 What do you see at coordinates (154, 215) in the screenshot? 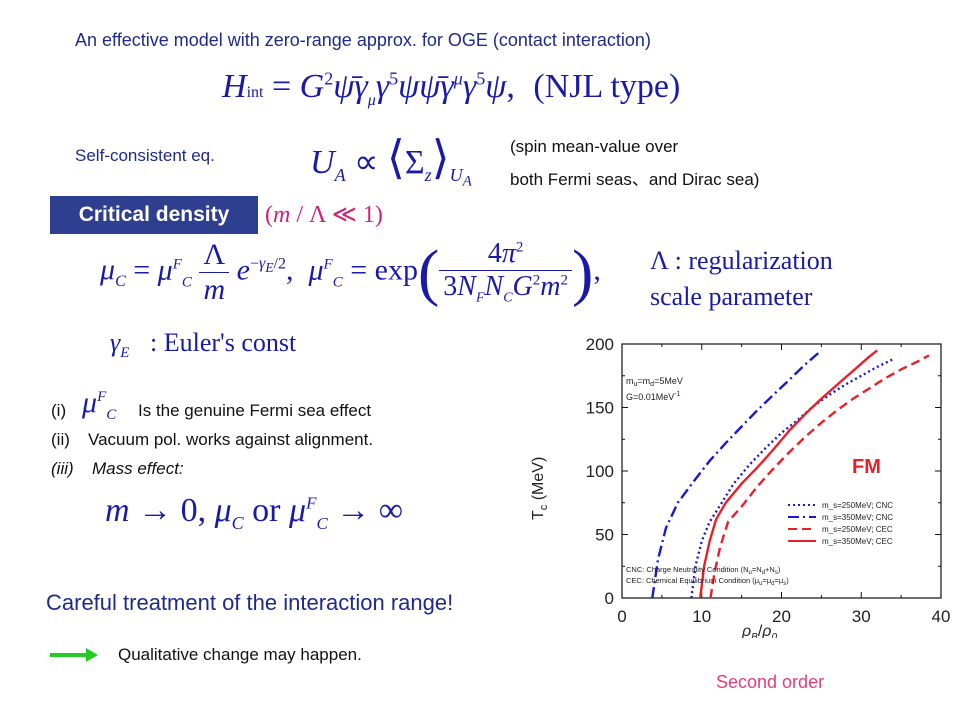
I see `critical-density-badge: Critical density` at bounding box center [154, 215].